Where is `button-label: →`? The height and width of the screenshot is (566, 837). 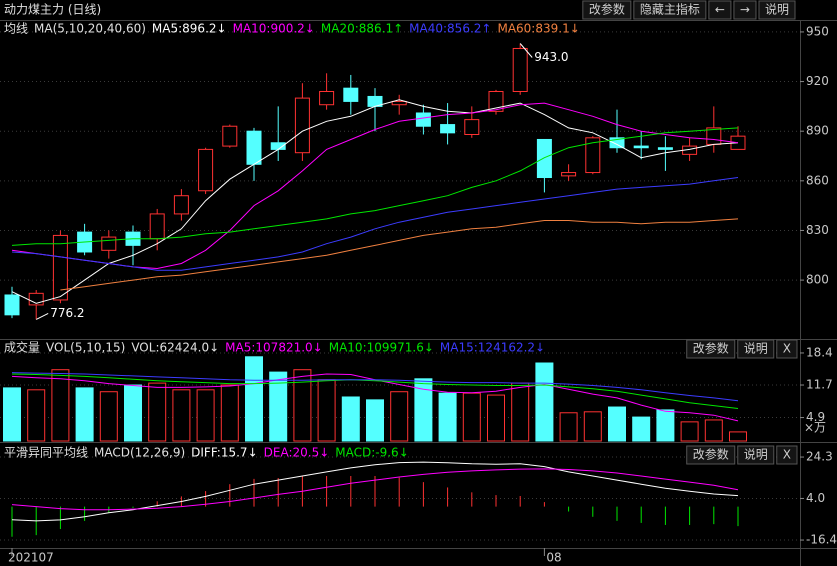 button-label: → is located at coordinates (745, 10).